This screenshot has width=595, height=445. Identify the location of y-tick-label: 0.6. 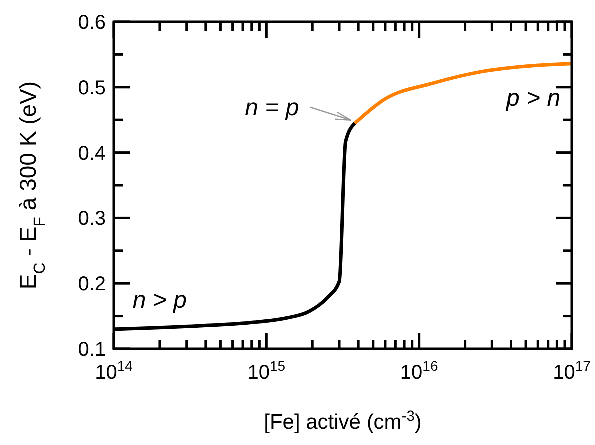
(92, 23).